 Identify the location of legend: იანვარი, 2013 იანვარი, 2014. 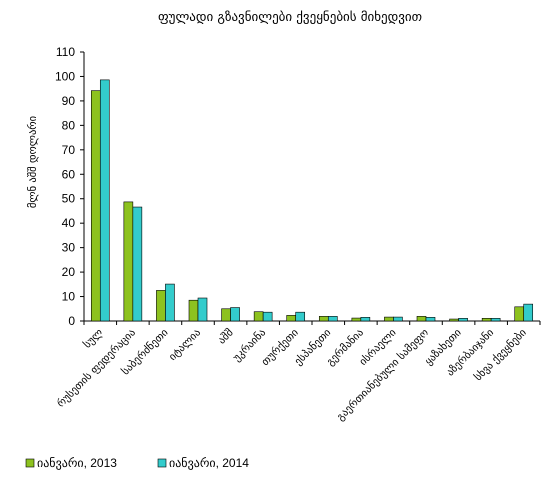
(137, 463).